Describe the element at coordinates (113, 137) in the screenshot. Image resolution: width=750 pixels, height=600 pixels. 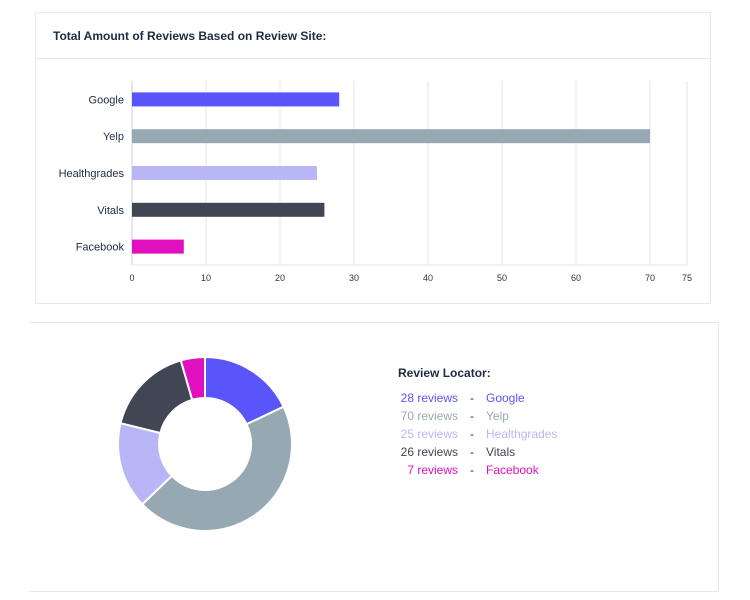
I see `category-label: Yelp` at that location.